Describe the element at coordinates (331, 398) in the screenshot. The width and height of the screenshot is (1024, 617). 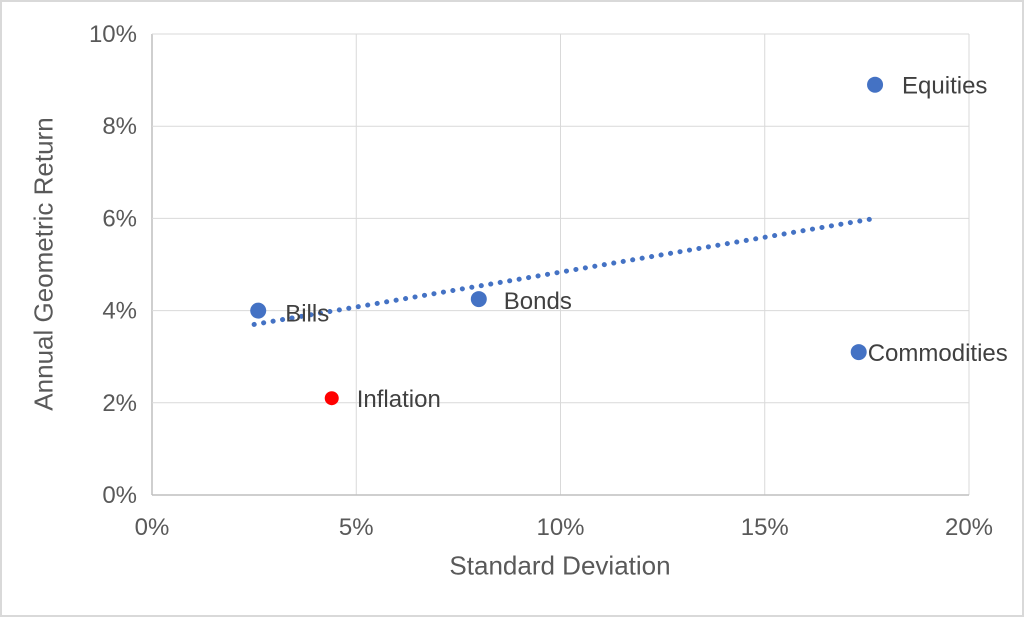
I see `data-point-inflation` at that location.